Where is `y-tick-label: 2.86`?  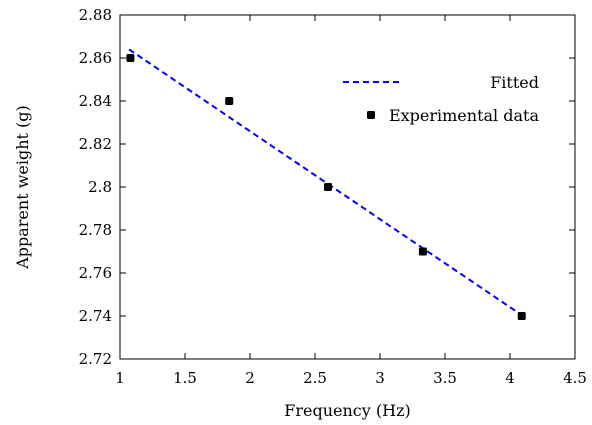 y-tick-label: 2.86 is located at coordinates (95, 58).